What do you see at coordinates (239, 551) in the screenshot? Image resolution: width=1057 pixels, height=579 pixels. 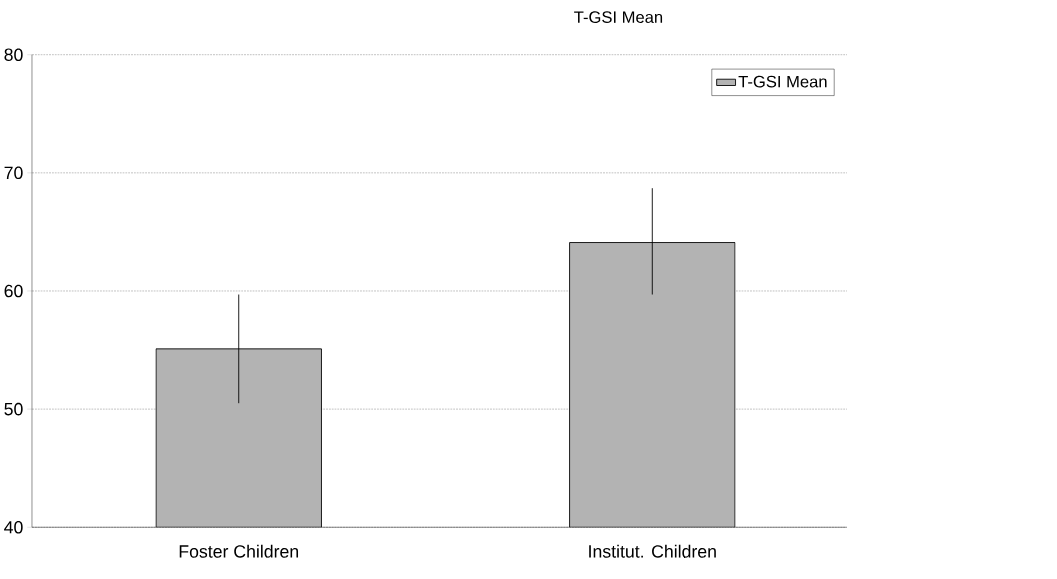 I see `x-tick-label: Foster Children` at bounding box center [239, 551].